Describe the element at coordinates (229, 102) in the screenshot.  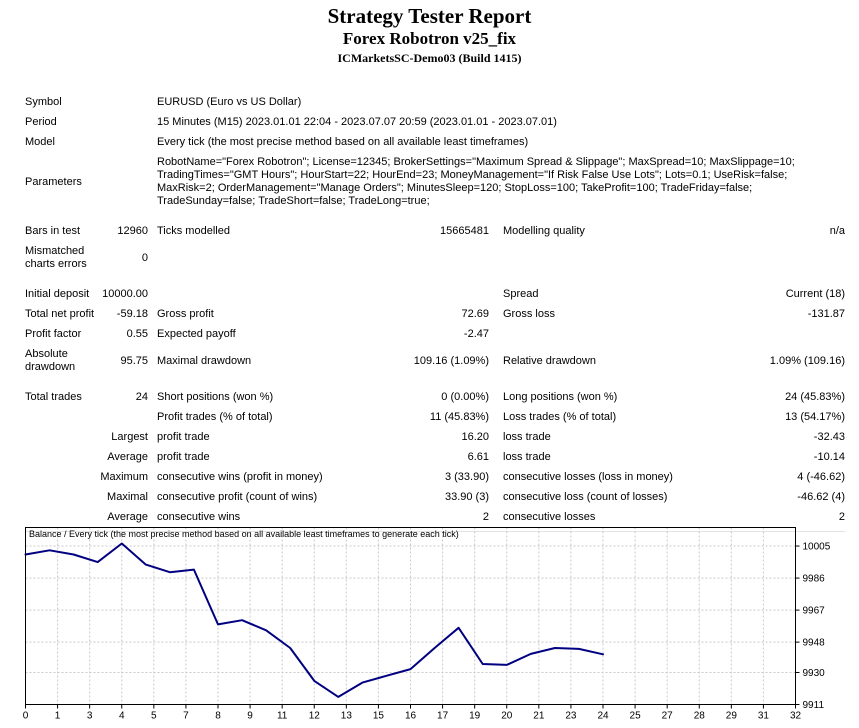
I see `info-value: EURUSD (Euro vs US Dollar)` at that location.